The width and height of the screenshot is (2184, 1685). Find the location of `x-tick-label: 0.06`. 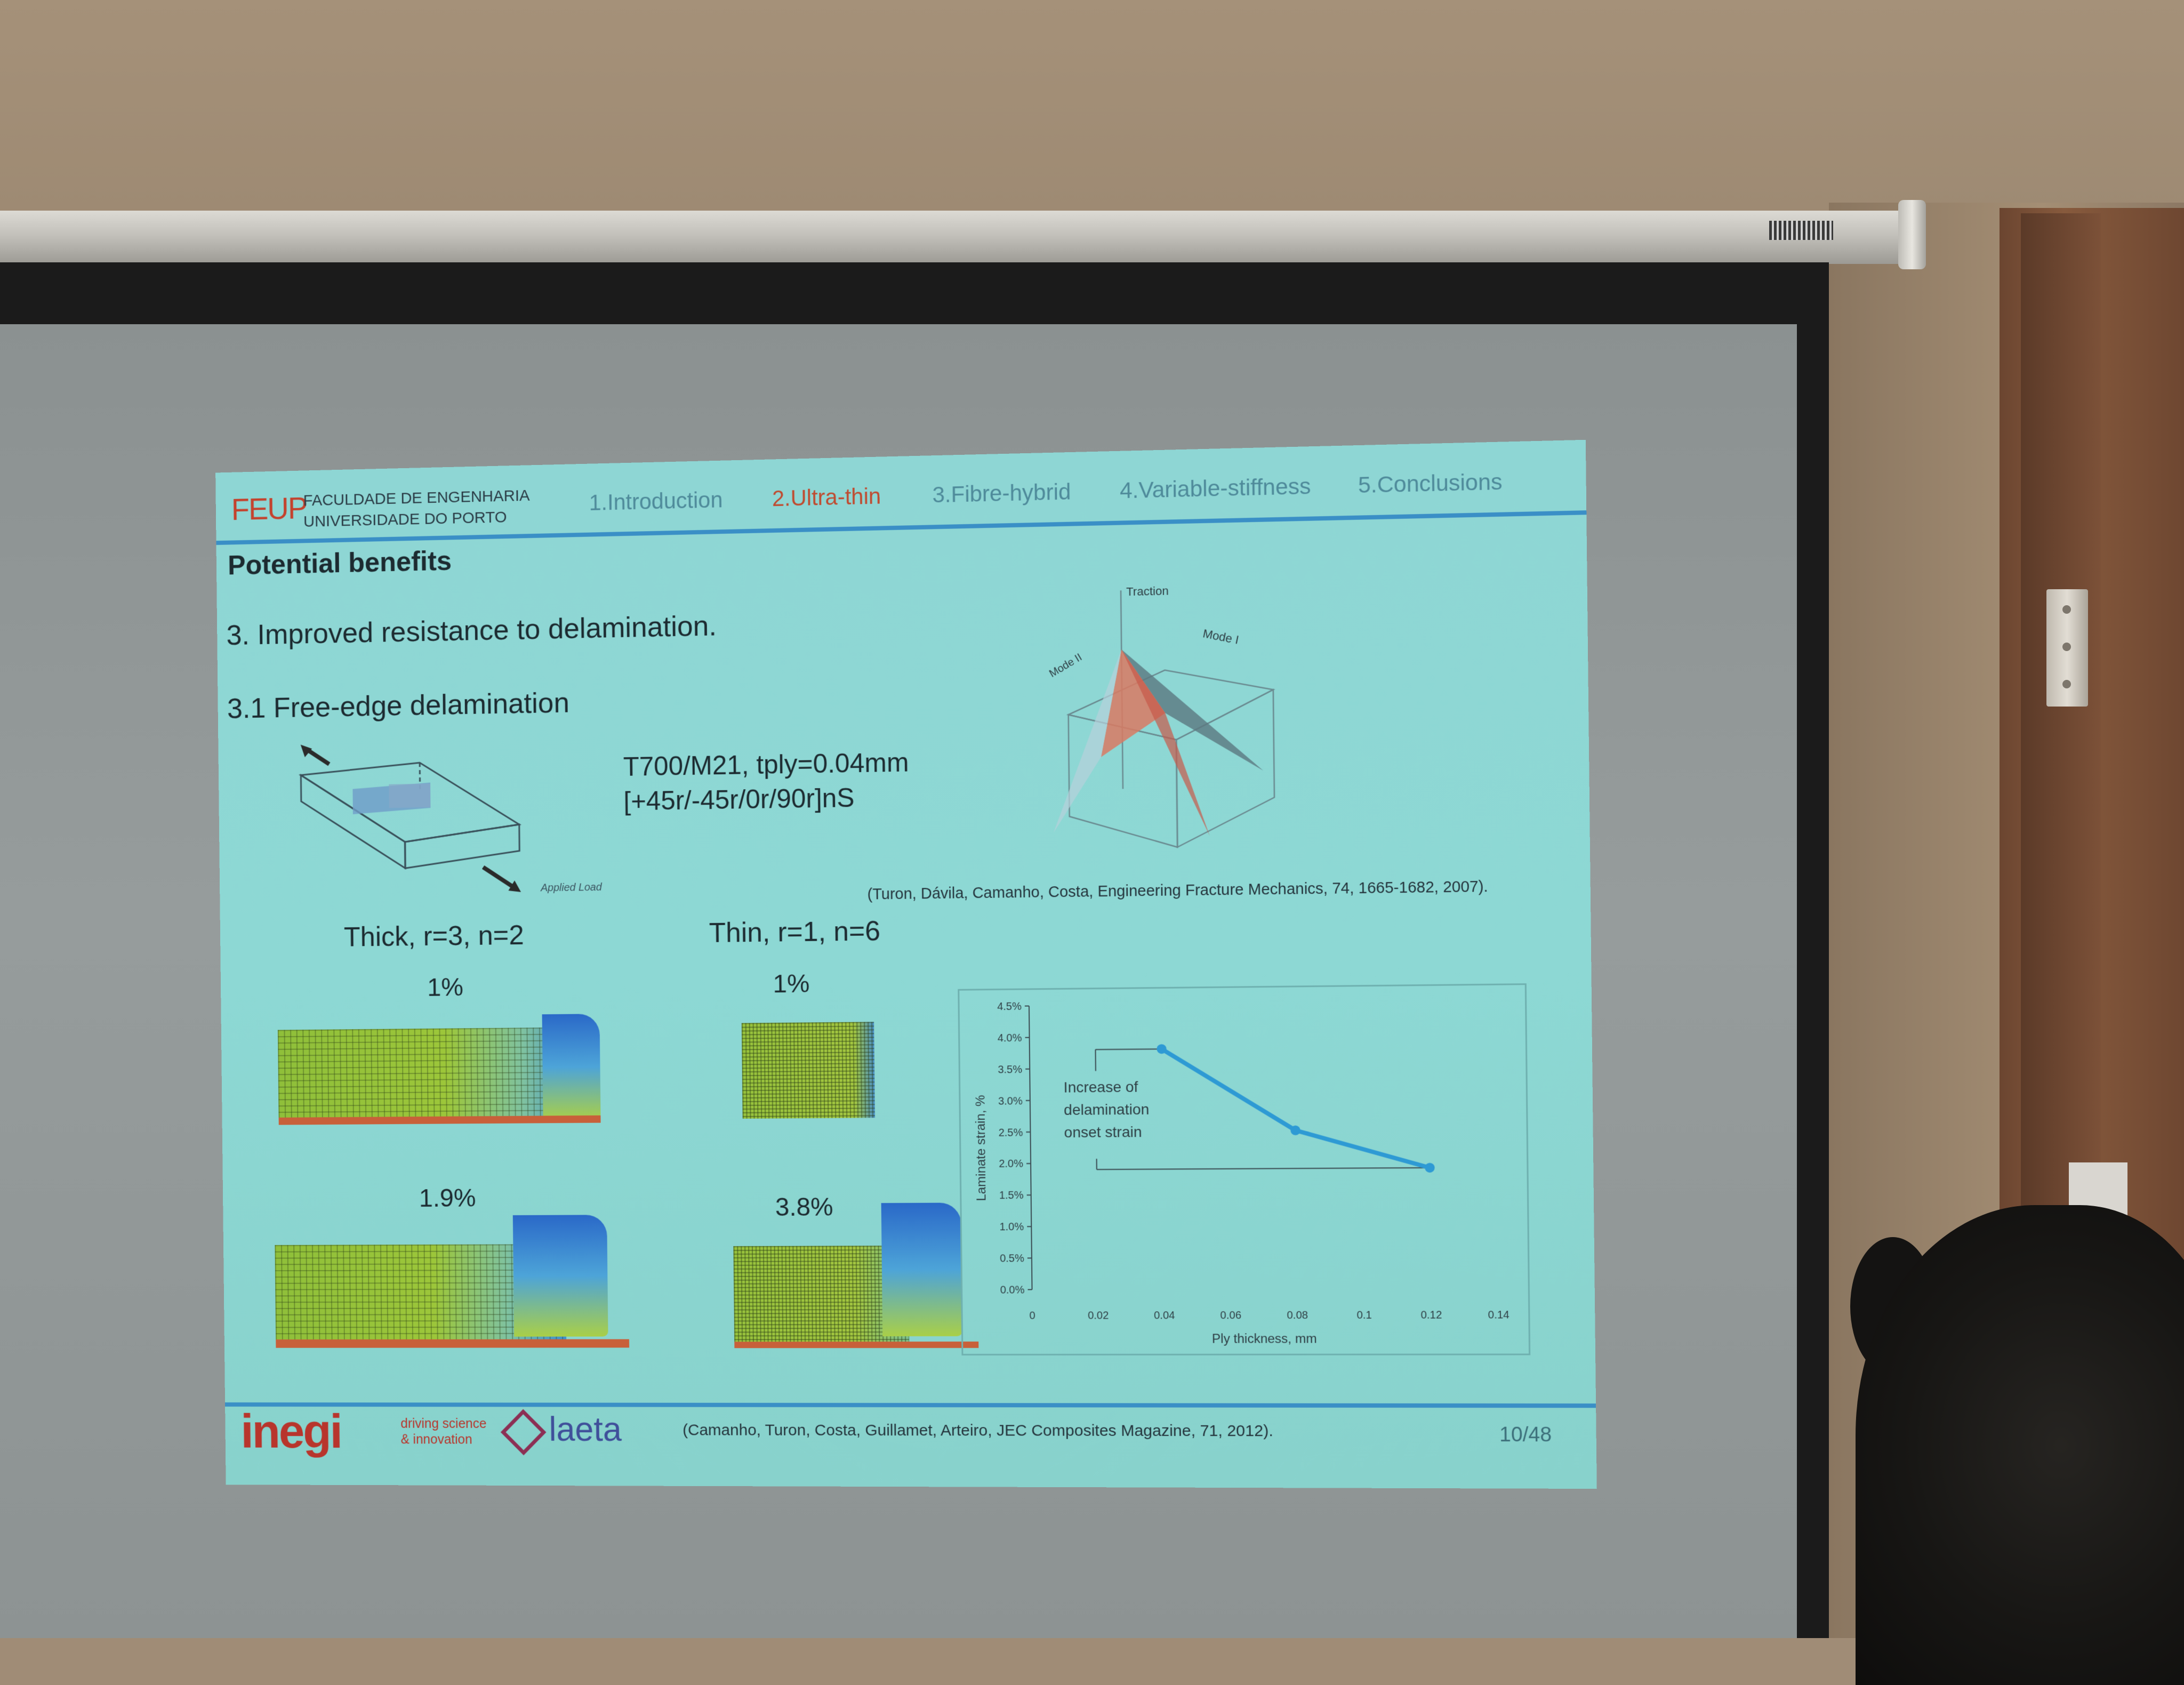

x-tick-label: 0.06 is located at coordinates (1230, 1315).